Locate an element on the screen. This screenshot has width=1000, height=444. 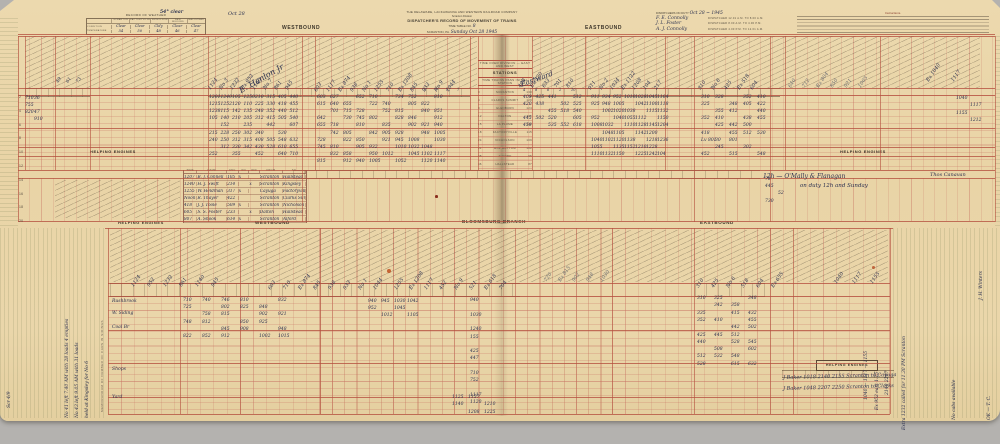
handwritten-entry: 728 is located at coordinates (360, 112).